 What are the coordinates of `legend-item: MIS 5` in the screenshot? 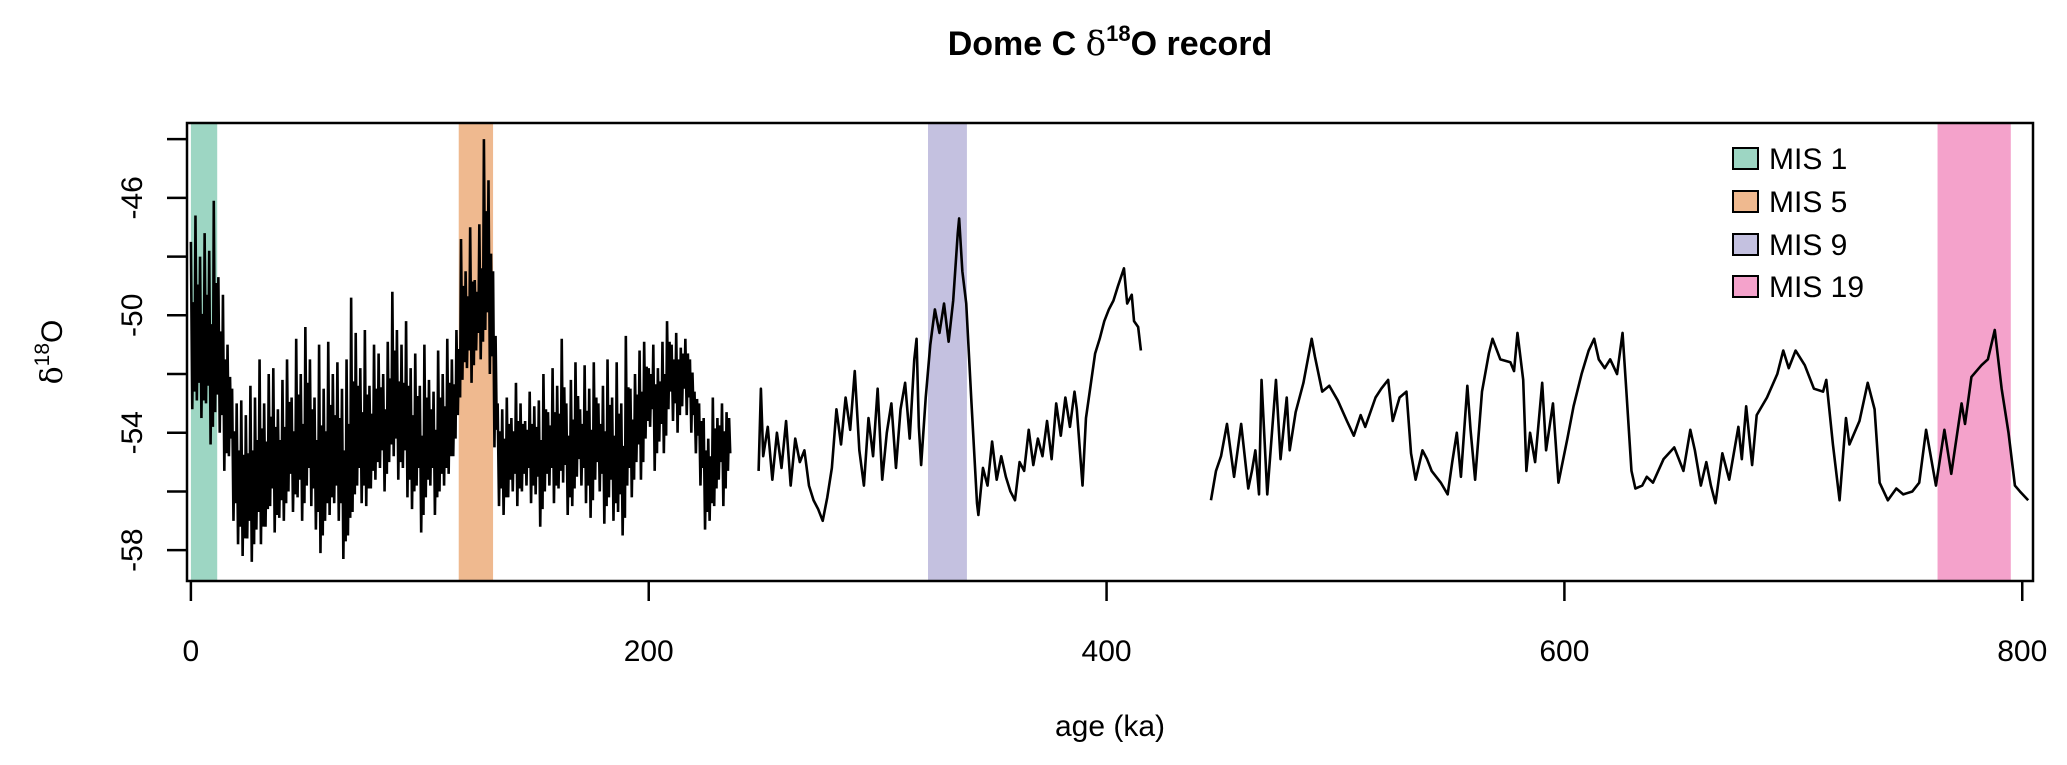 It's located at (1789, 202).